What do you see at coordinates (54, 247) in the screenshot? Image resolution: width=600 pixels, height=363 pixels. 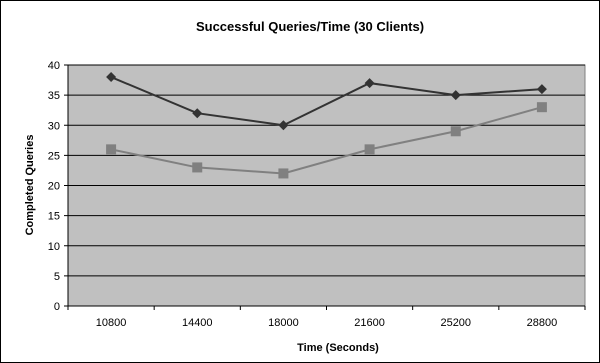 I see `y-tick-label: 10` at bounding box center [54, 247].